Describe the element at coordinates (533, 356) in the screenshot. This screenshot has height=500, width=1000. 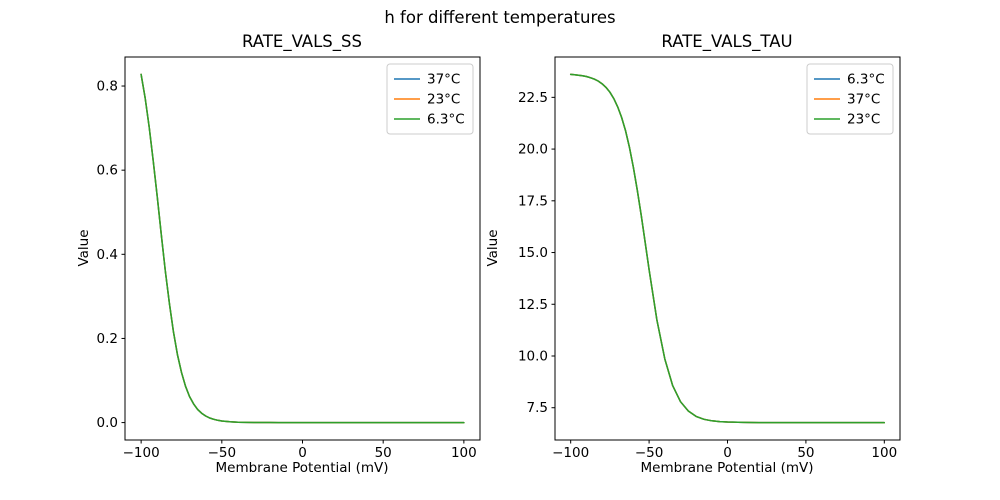
I see `y-tick-label: 10.0` at that location.